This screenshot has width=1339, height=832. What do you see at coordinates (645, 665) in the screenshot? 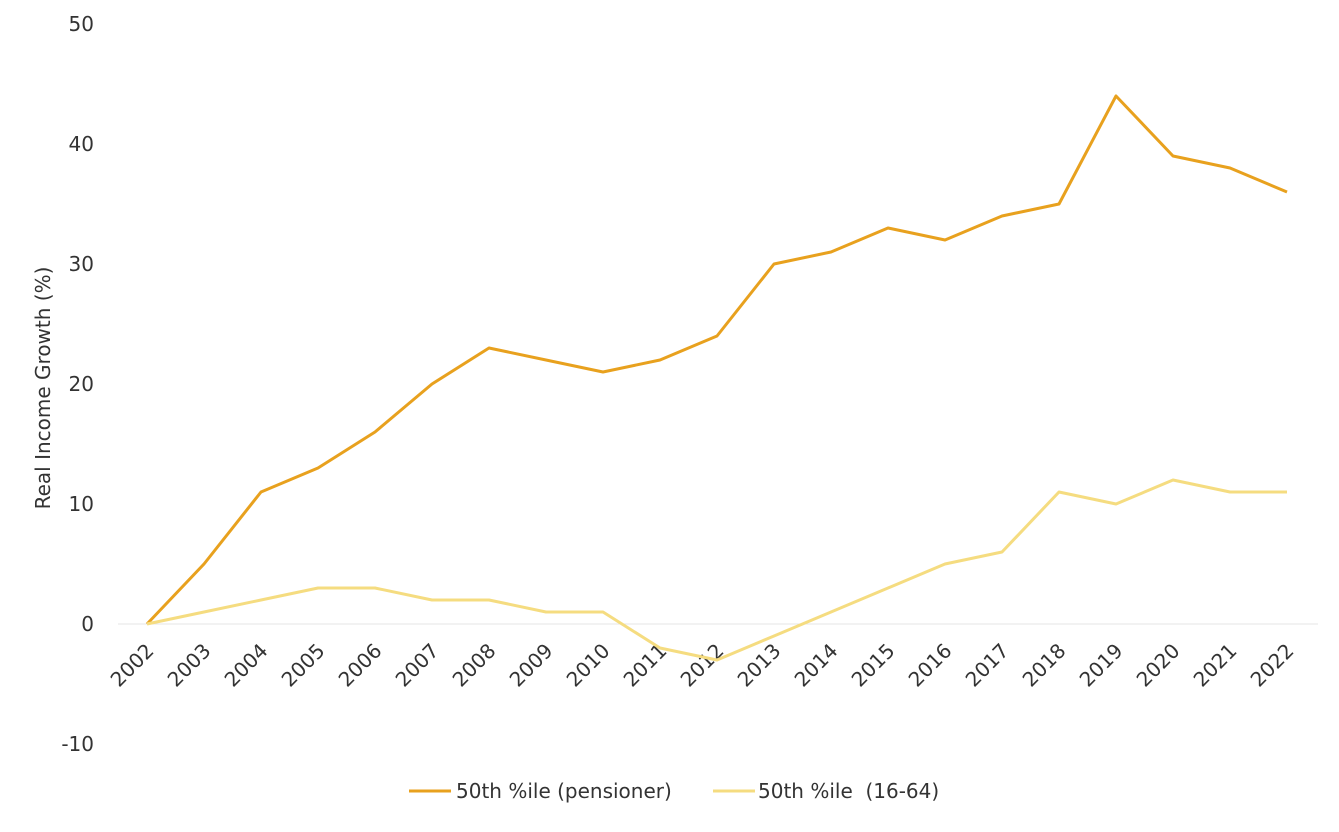
I see `x-tick-label: 2011` at bounding box center [645, 665].